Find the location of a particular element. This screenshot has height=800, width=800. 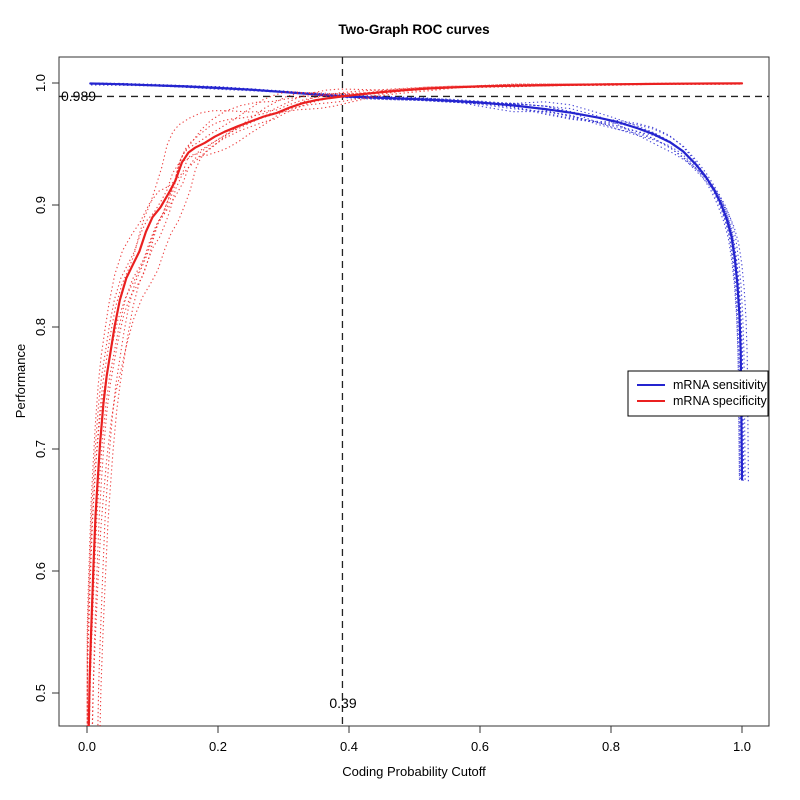

y-tick-label: 0.6 is located at coordinates (40, 571).